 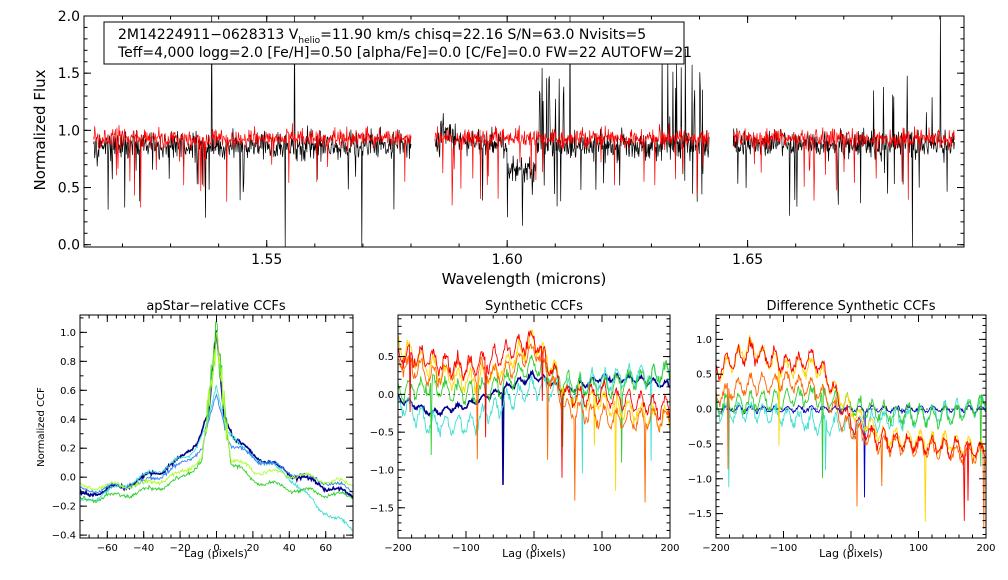 I want to click on difference-ccf-frame, so click(x=851, y=426).